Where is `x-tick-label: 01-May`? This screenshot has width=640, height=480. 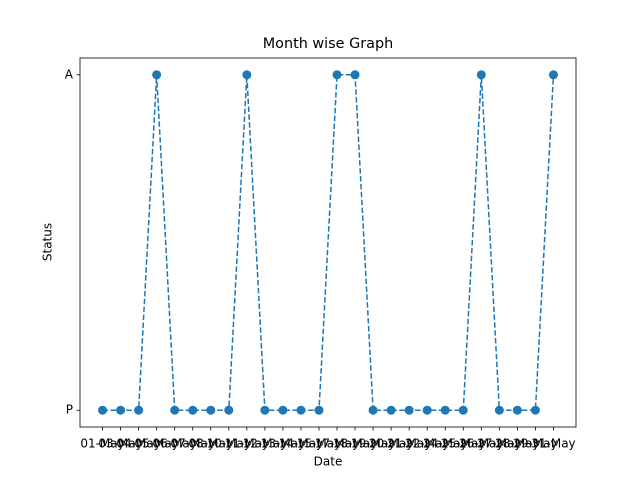 x-tick-label: 01-May is located at coordinates (102, 444).